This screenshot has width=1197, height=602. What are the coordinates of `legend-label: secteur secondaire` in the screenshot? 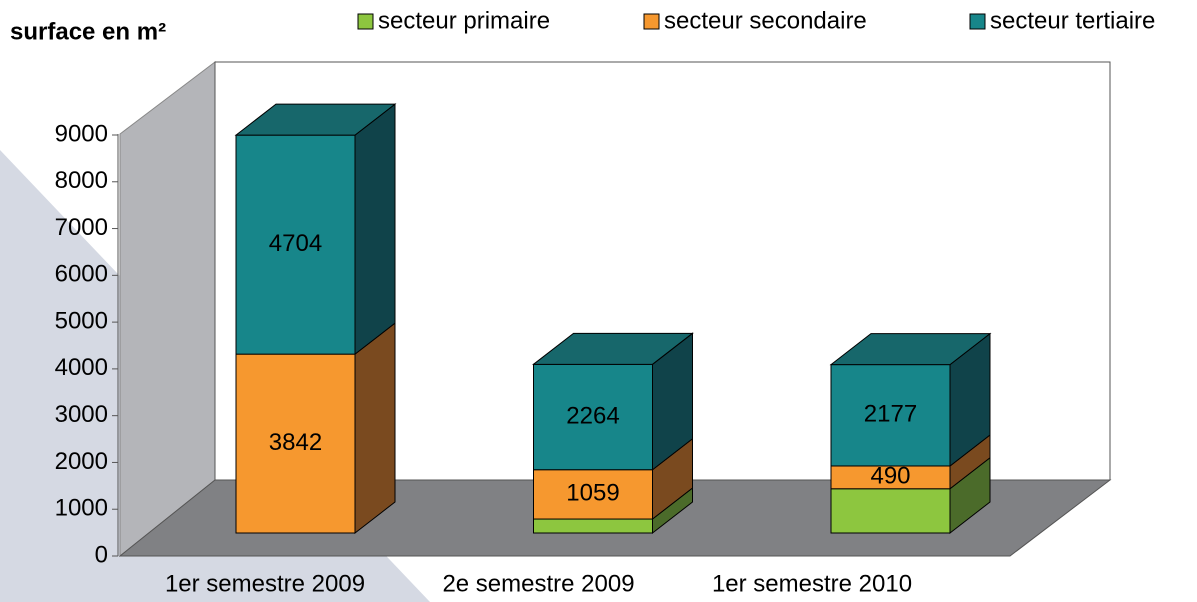 It's located at (765, 20).